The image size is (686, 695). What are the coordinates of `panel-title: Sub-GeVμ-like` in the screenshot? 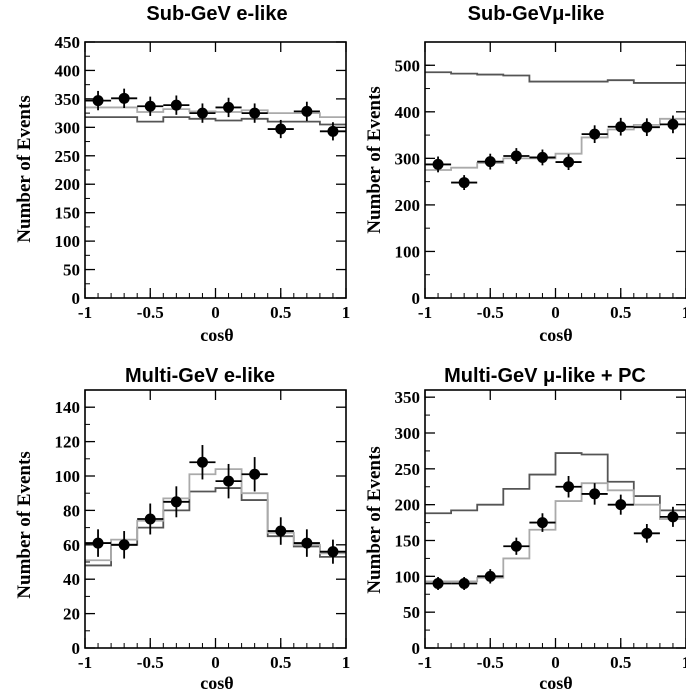 It's located at (536, 14).